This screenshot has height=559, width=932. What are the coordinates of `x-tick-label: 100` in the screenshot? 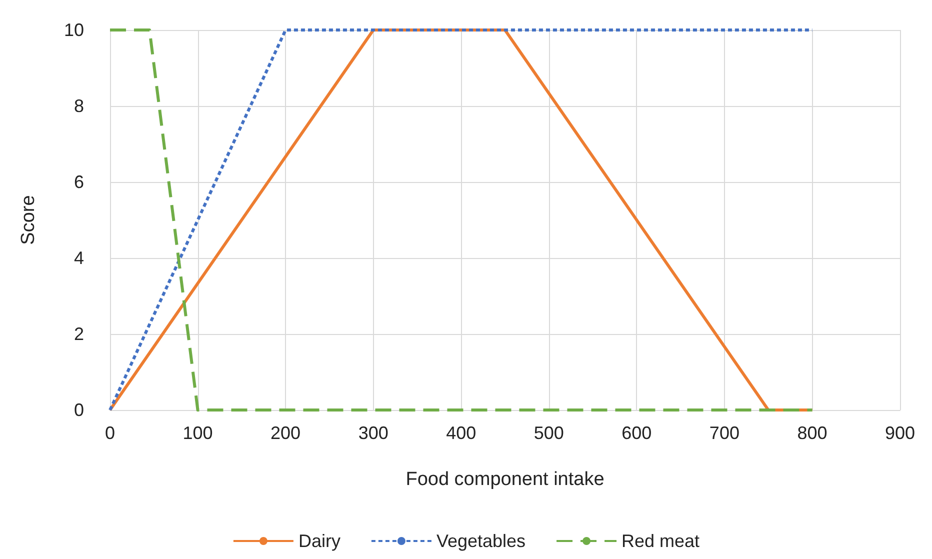 It's located at (197, 433).